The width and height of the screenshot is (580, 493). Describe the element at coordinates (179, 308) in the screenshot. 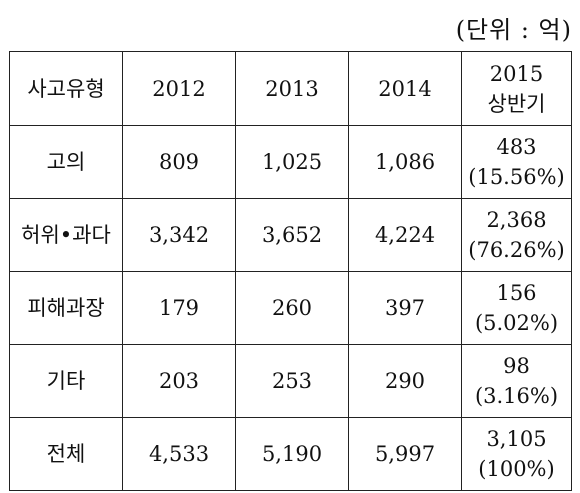

I see `cell-2012: 179` at that location.